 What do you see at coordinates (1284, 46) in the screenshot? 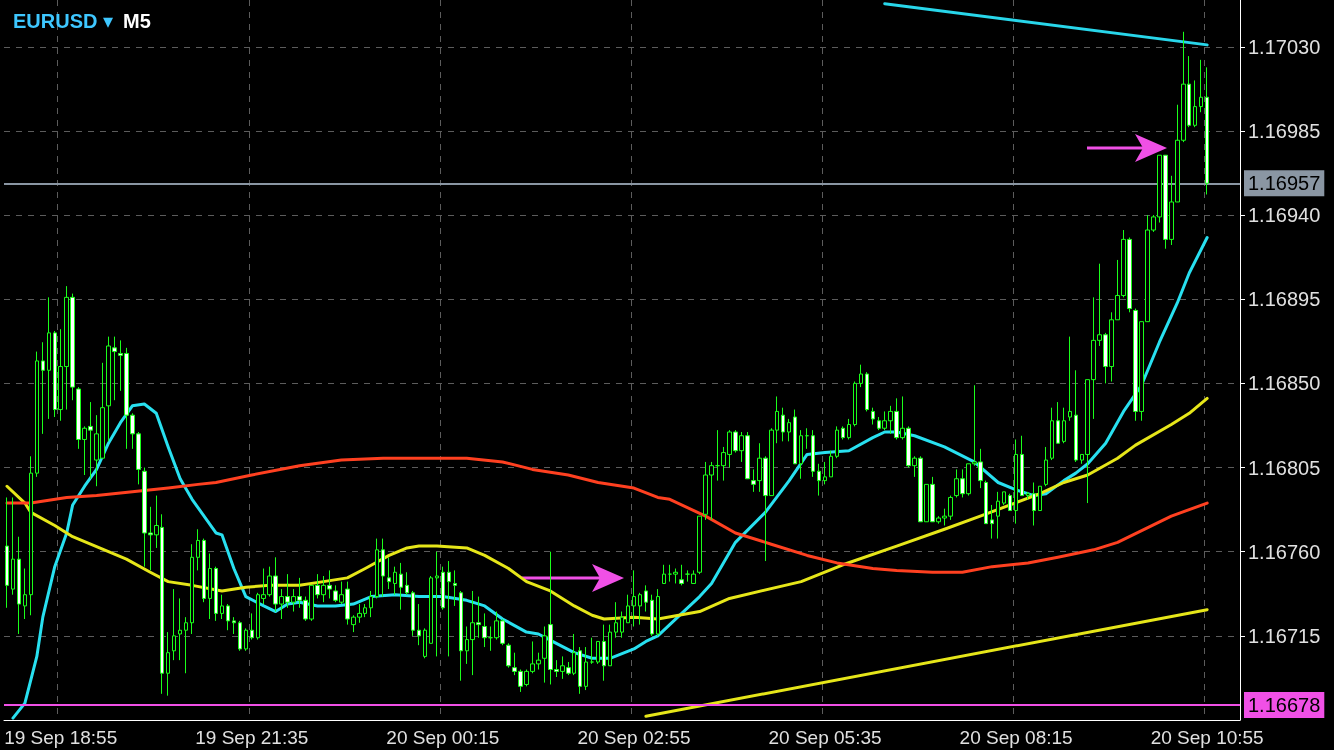
I see `y-tick-label: 1.17030` at bounding box center [1284, 46].